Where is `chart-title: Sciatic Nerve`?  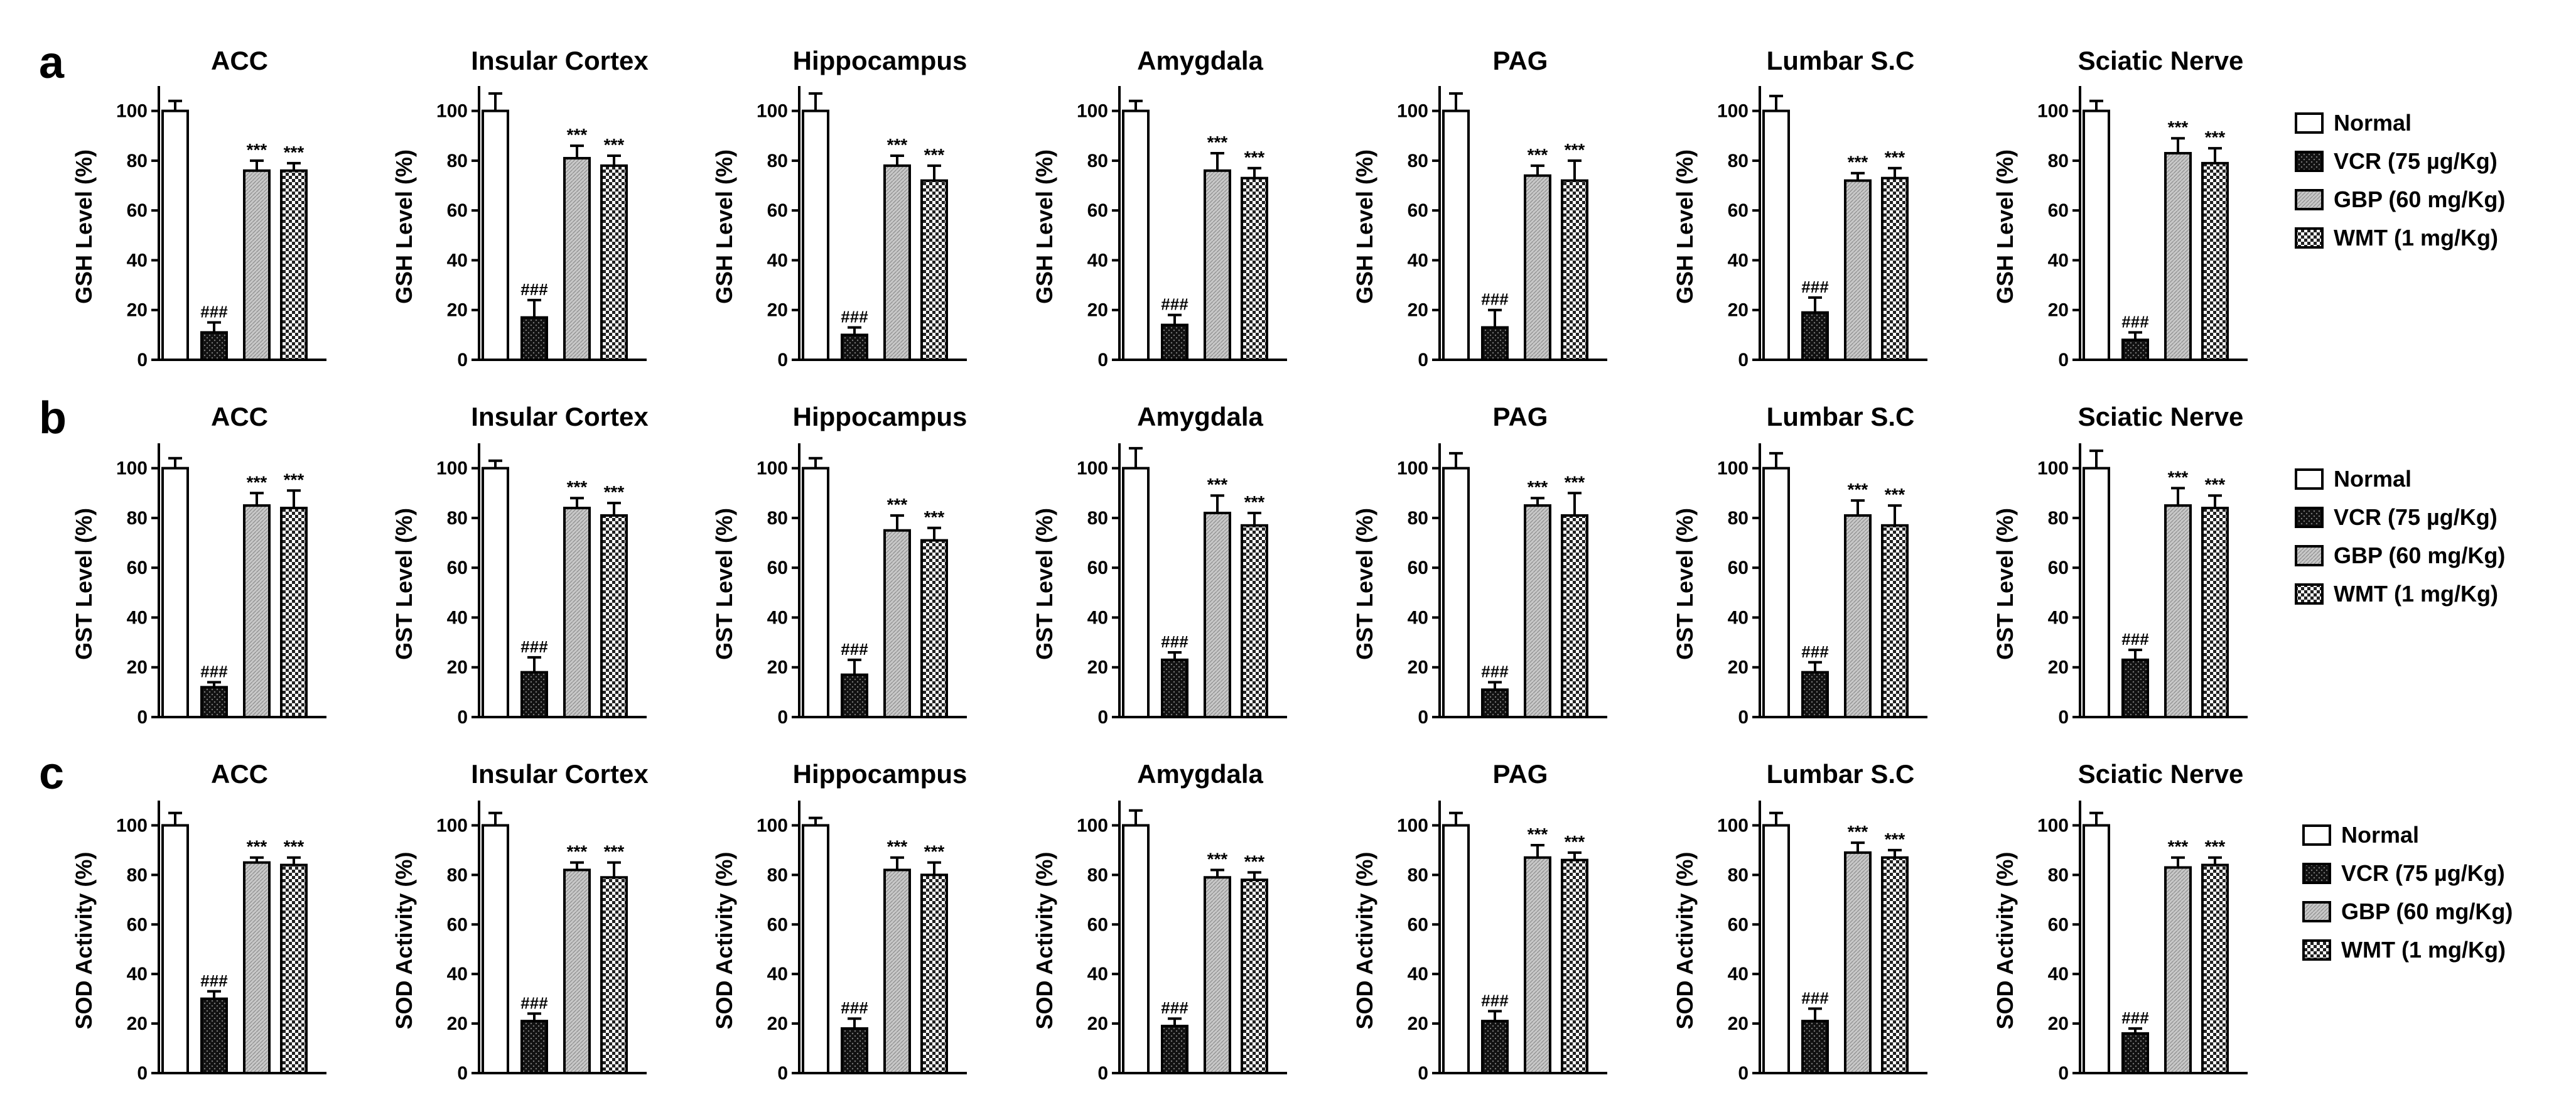
chart-title: Sciatic Nerve is located at coordinates (2161, 60).